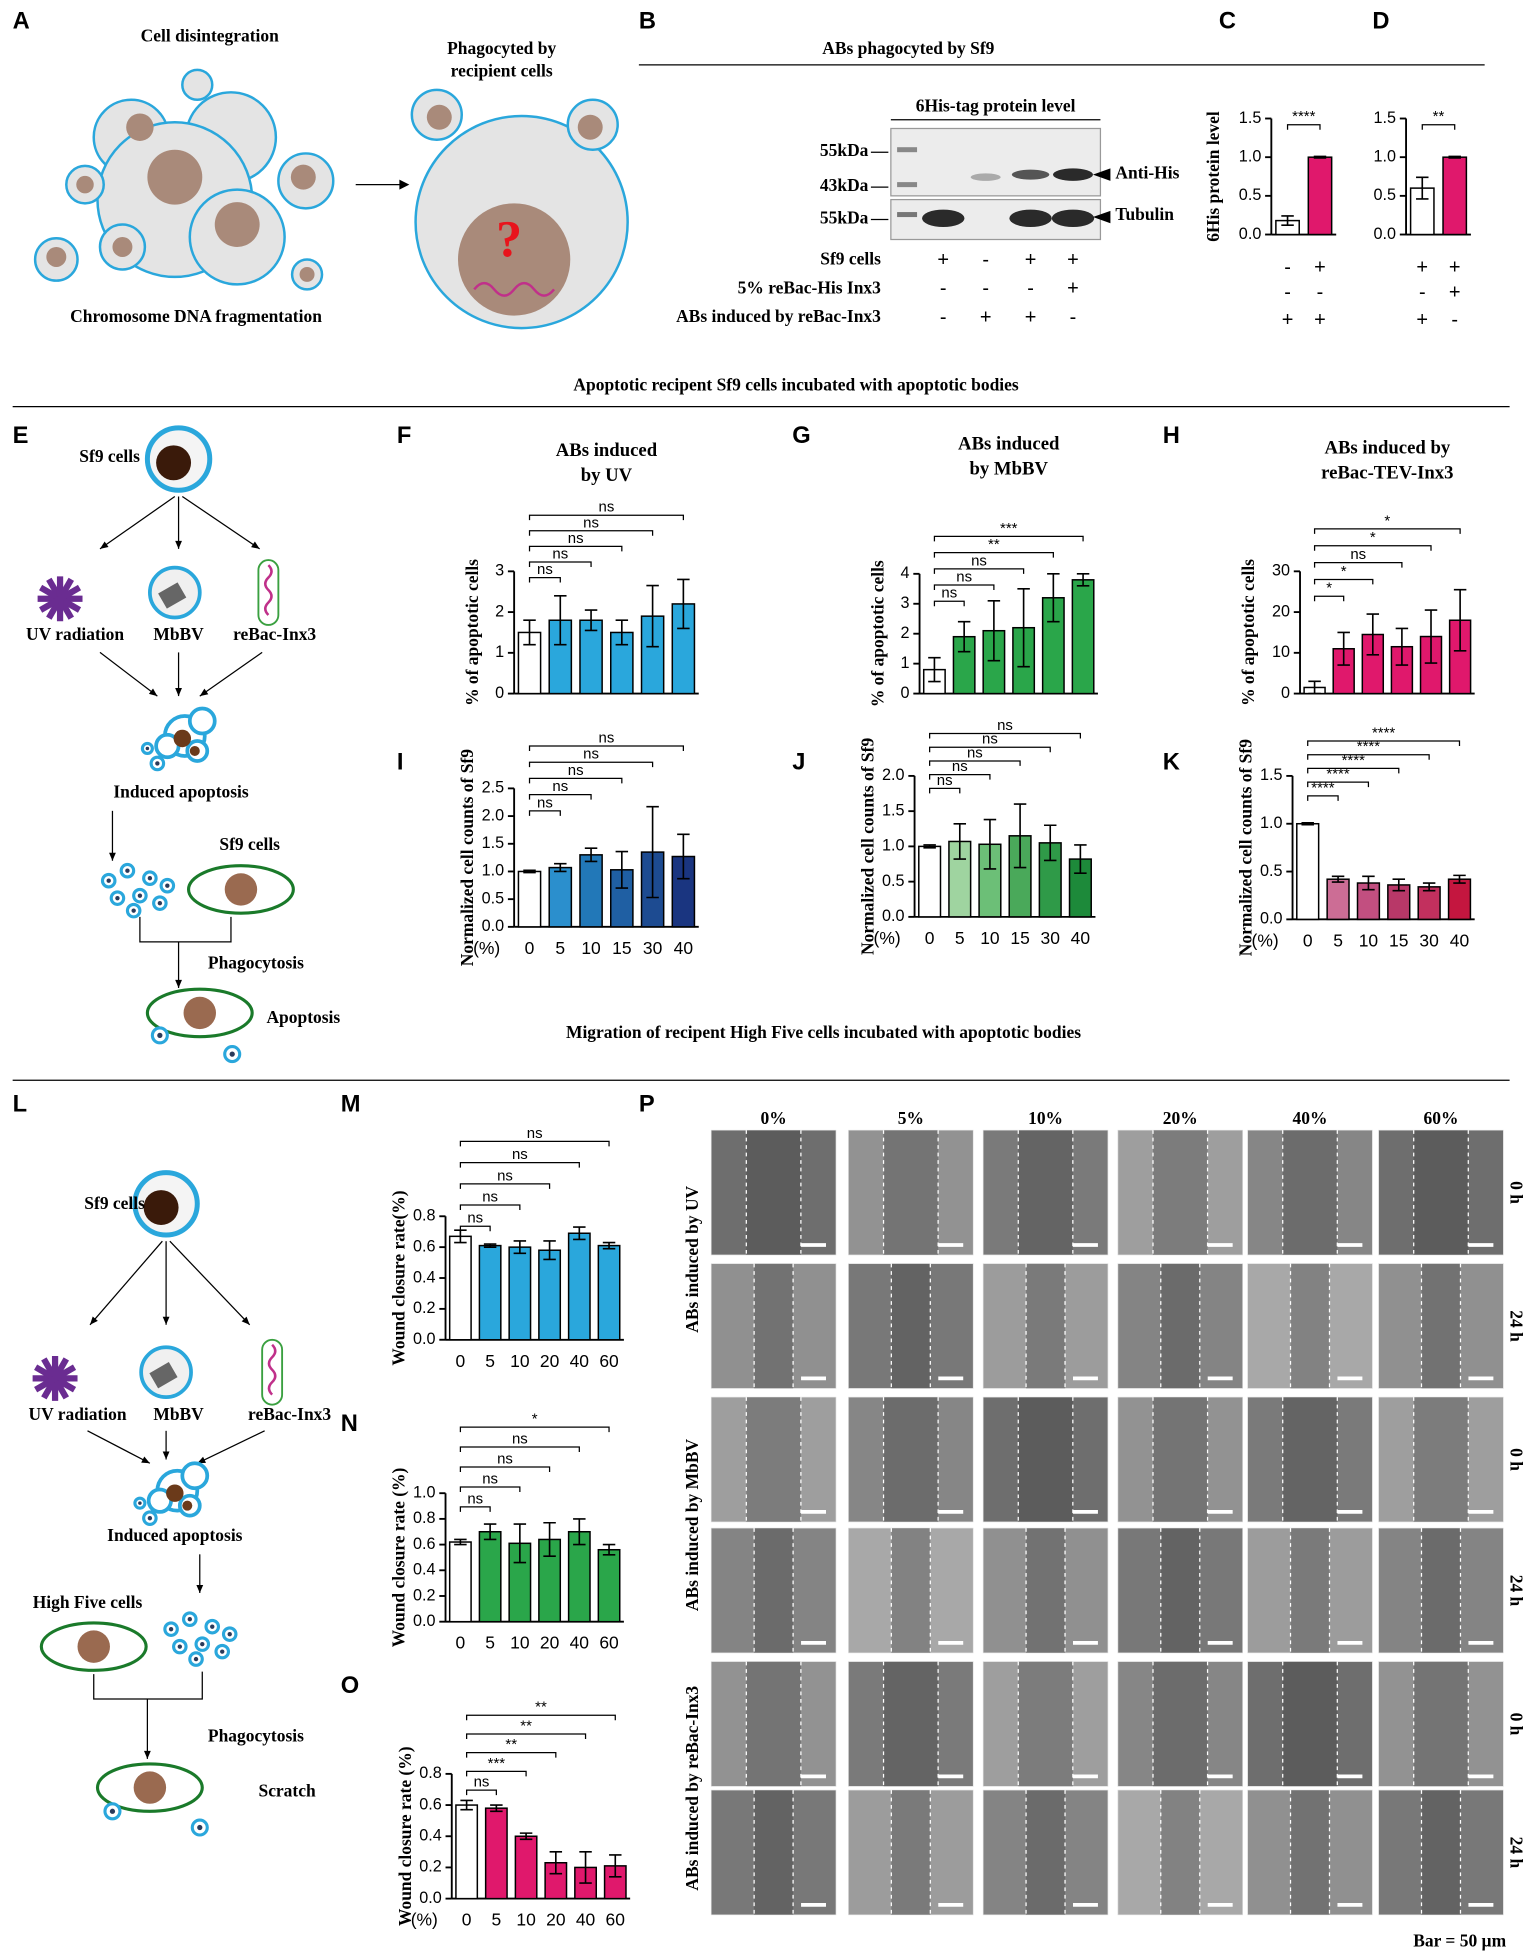 This screenshot has width=1526, height=1956. I want to click on x-tick-label: 30, so click(1051, 938).